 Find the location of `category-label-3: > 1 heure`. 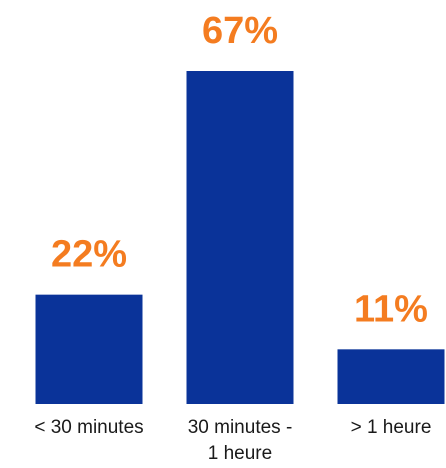

category-label-3: > 1 heure is located at coordinates (391, 427).